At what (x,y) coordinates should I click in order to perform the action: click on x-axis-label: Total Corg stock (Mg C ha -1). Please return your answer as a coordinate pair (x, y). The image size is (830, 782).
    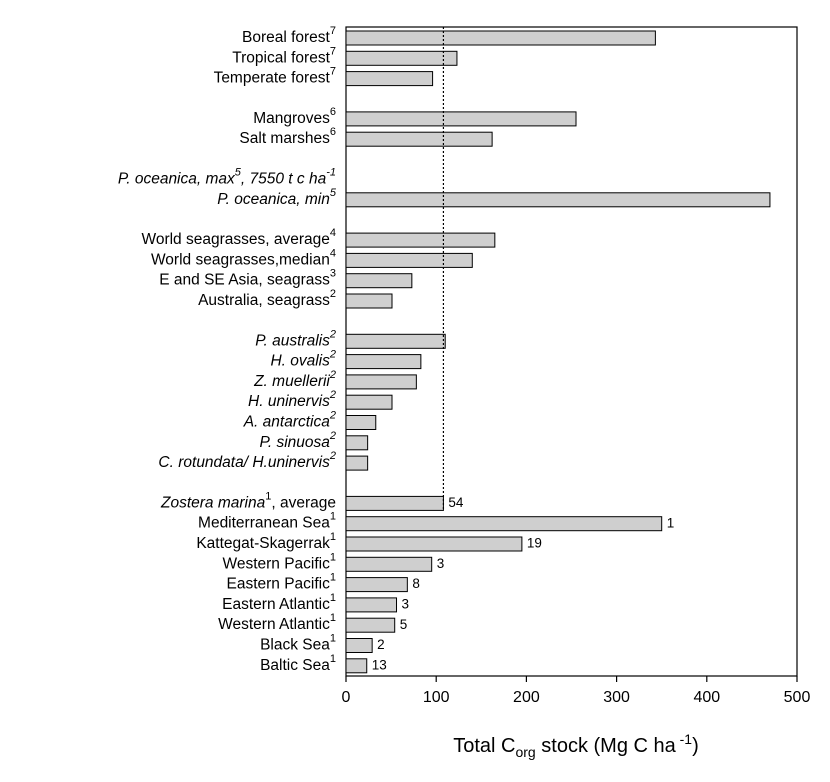
    Looking at the image, I should click on (576, 745).